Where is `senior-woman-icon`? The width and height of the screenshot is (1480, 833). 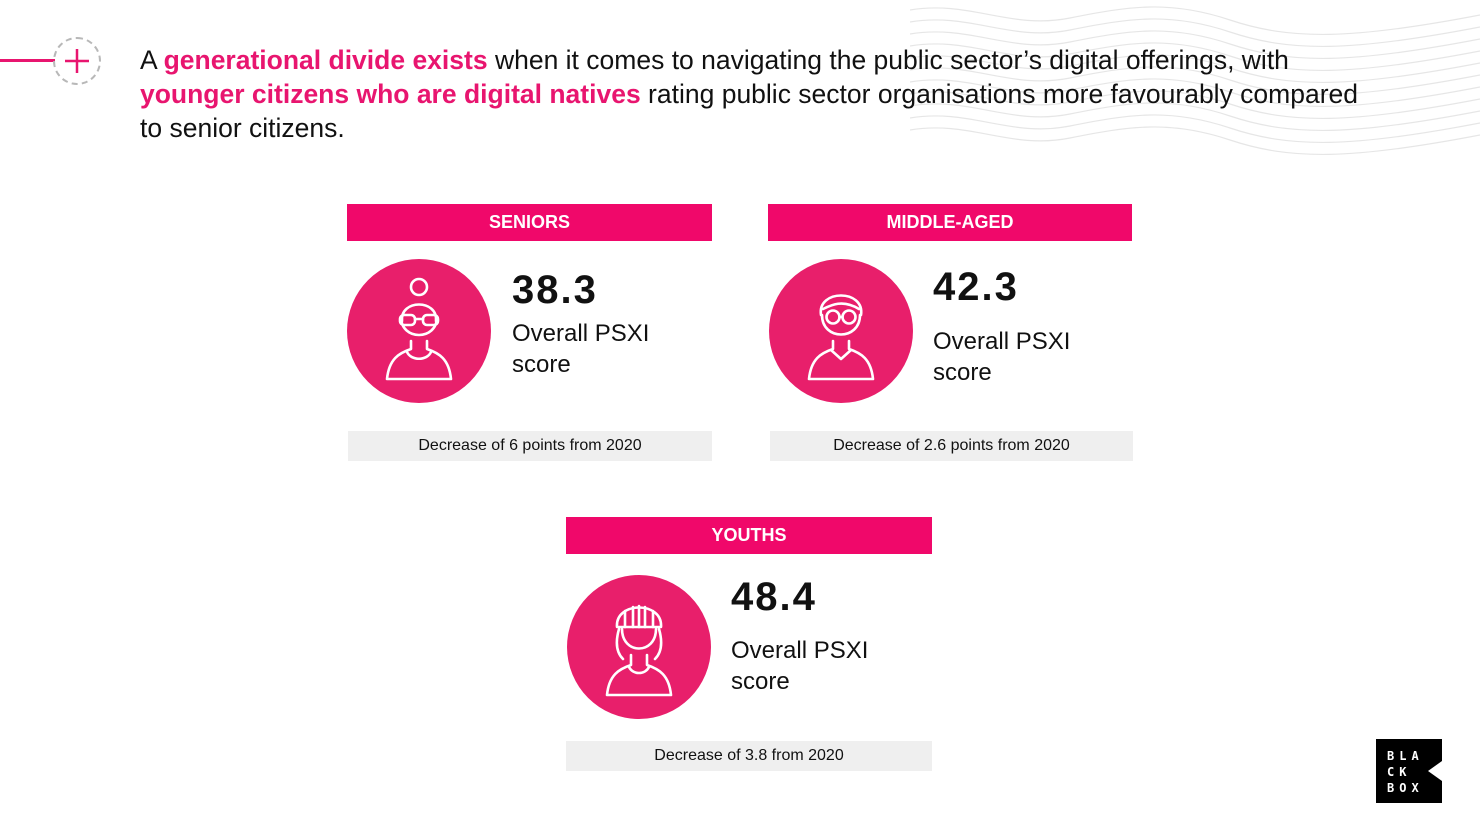
senior-woman-icon is located at coordinates (419, 331).